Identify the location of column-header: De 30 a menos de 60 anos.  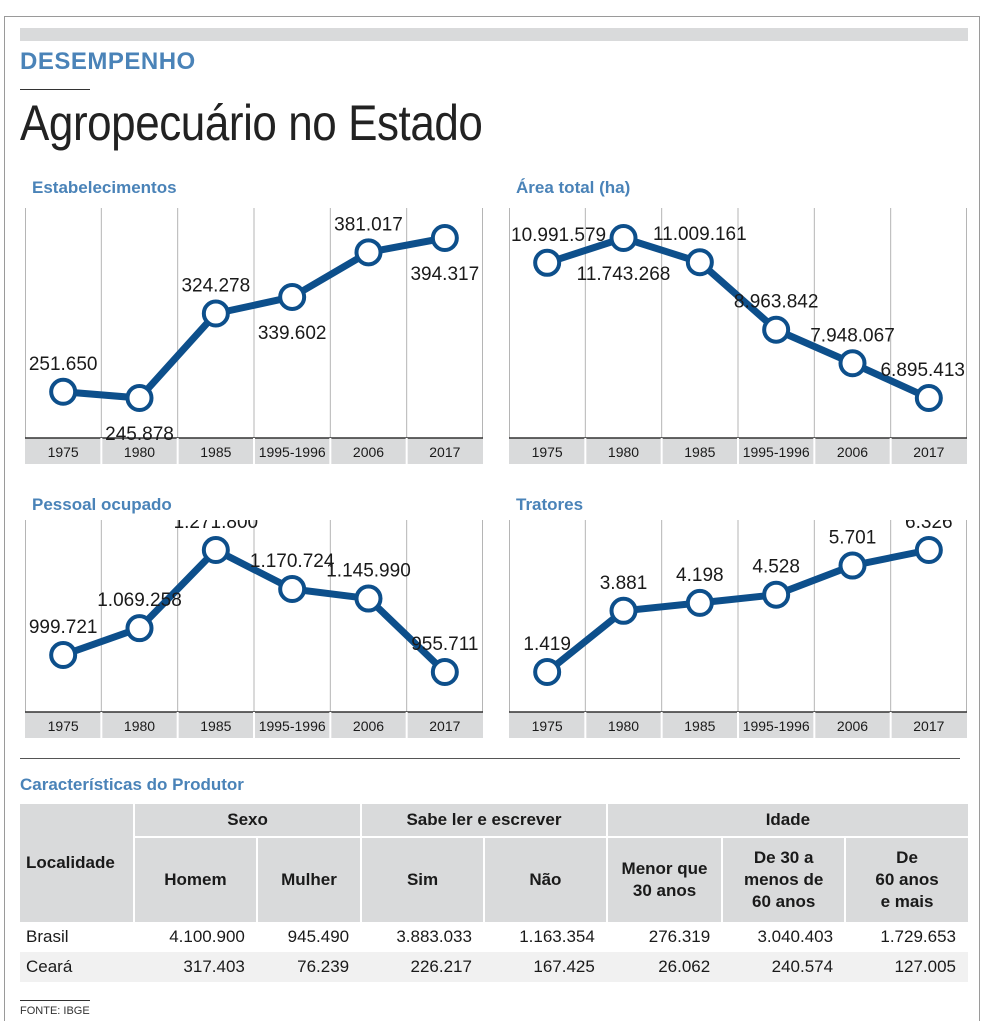
(783, 879).